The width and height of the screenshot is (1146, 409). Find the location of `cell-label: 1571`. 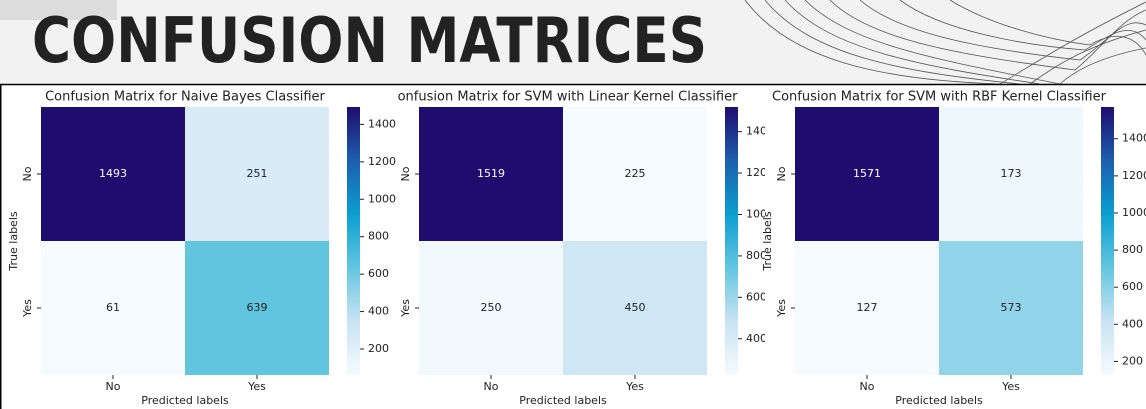

cell-label: 1571 is located at coordinates (867, 173).